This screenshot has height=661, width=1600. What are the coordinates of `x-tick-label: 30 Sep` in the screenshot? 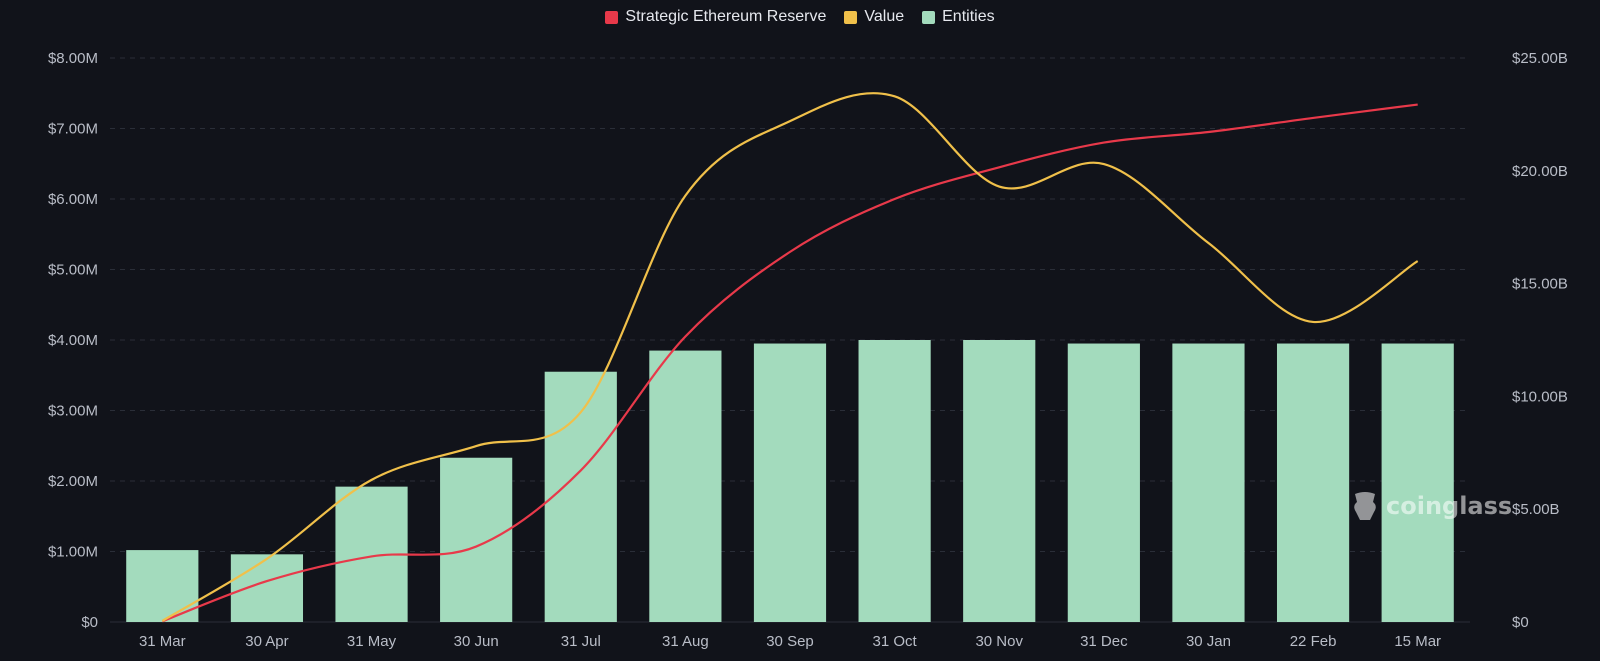 It's located at (790, 641).